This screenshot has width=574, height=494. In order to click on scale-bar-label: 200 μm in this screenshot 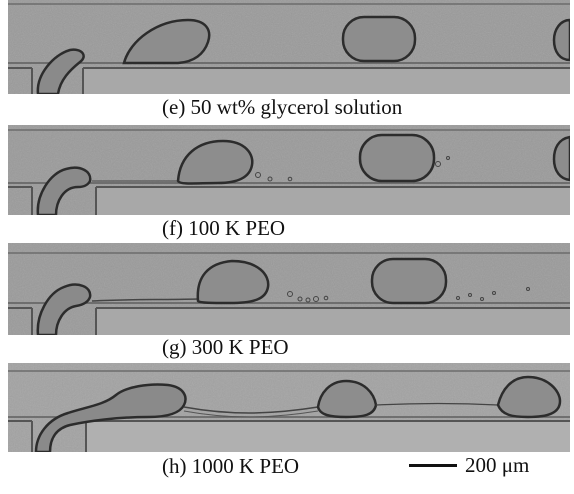, I will do `click(497, 465)`.